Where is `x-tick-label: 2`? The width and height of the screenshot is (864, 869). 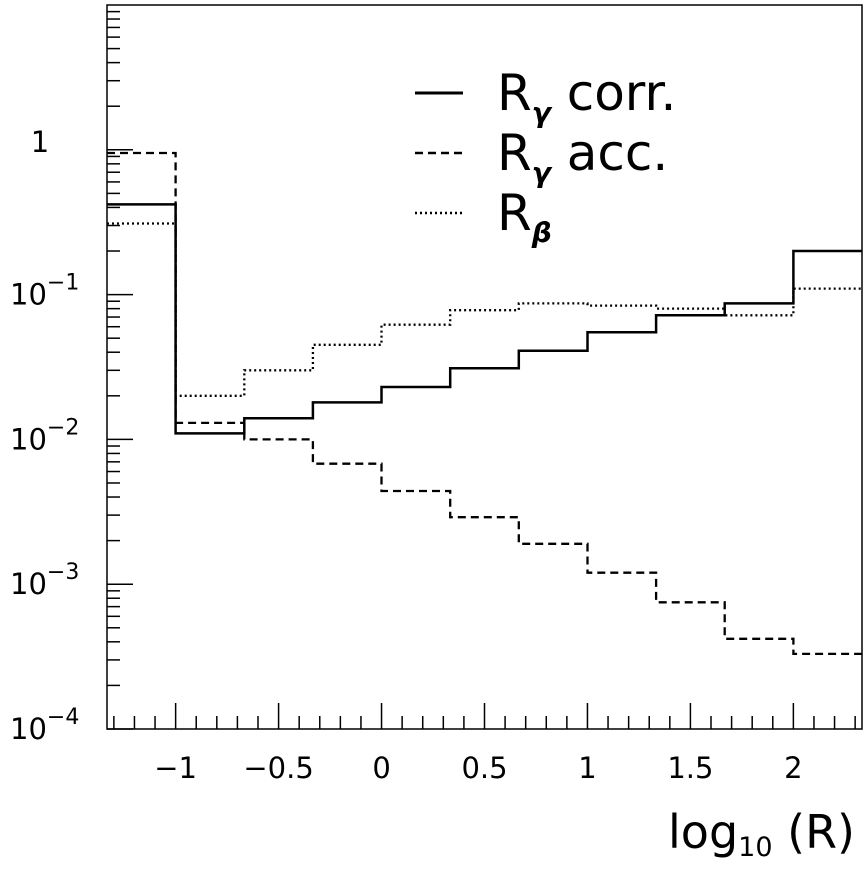 x-tick-label: 2 is located at coordinates (793, 768).